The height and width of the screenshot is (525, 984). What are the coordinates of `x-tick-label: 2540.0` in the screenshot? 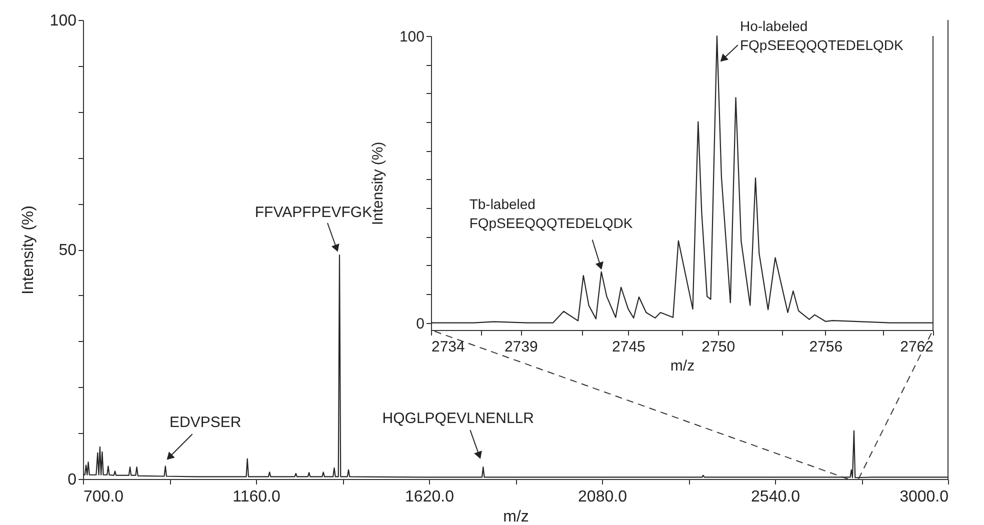 It's located at (775, 497).